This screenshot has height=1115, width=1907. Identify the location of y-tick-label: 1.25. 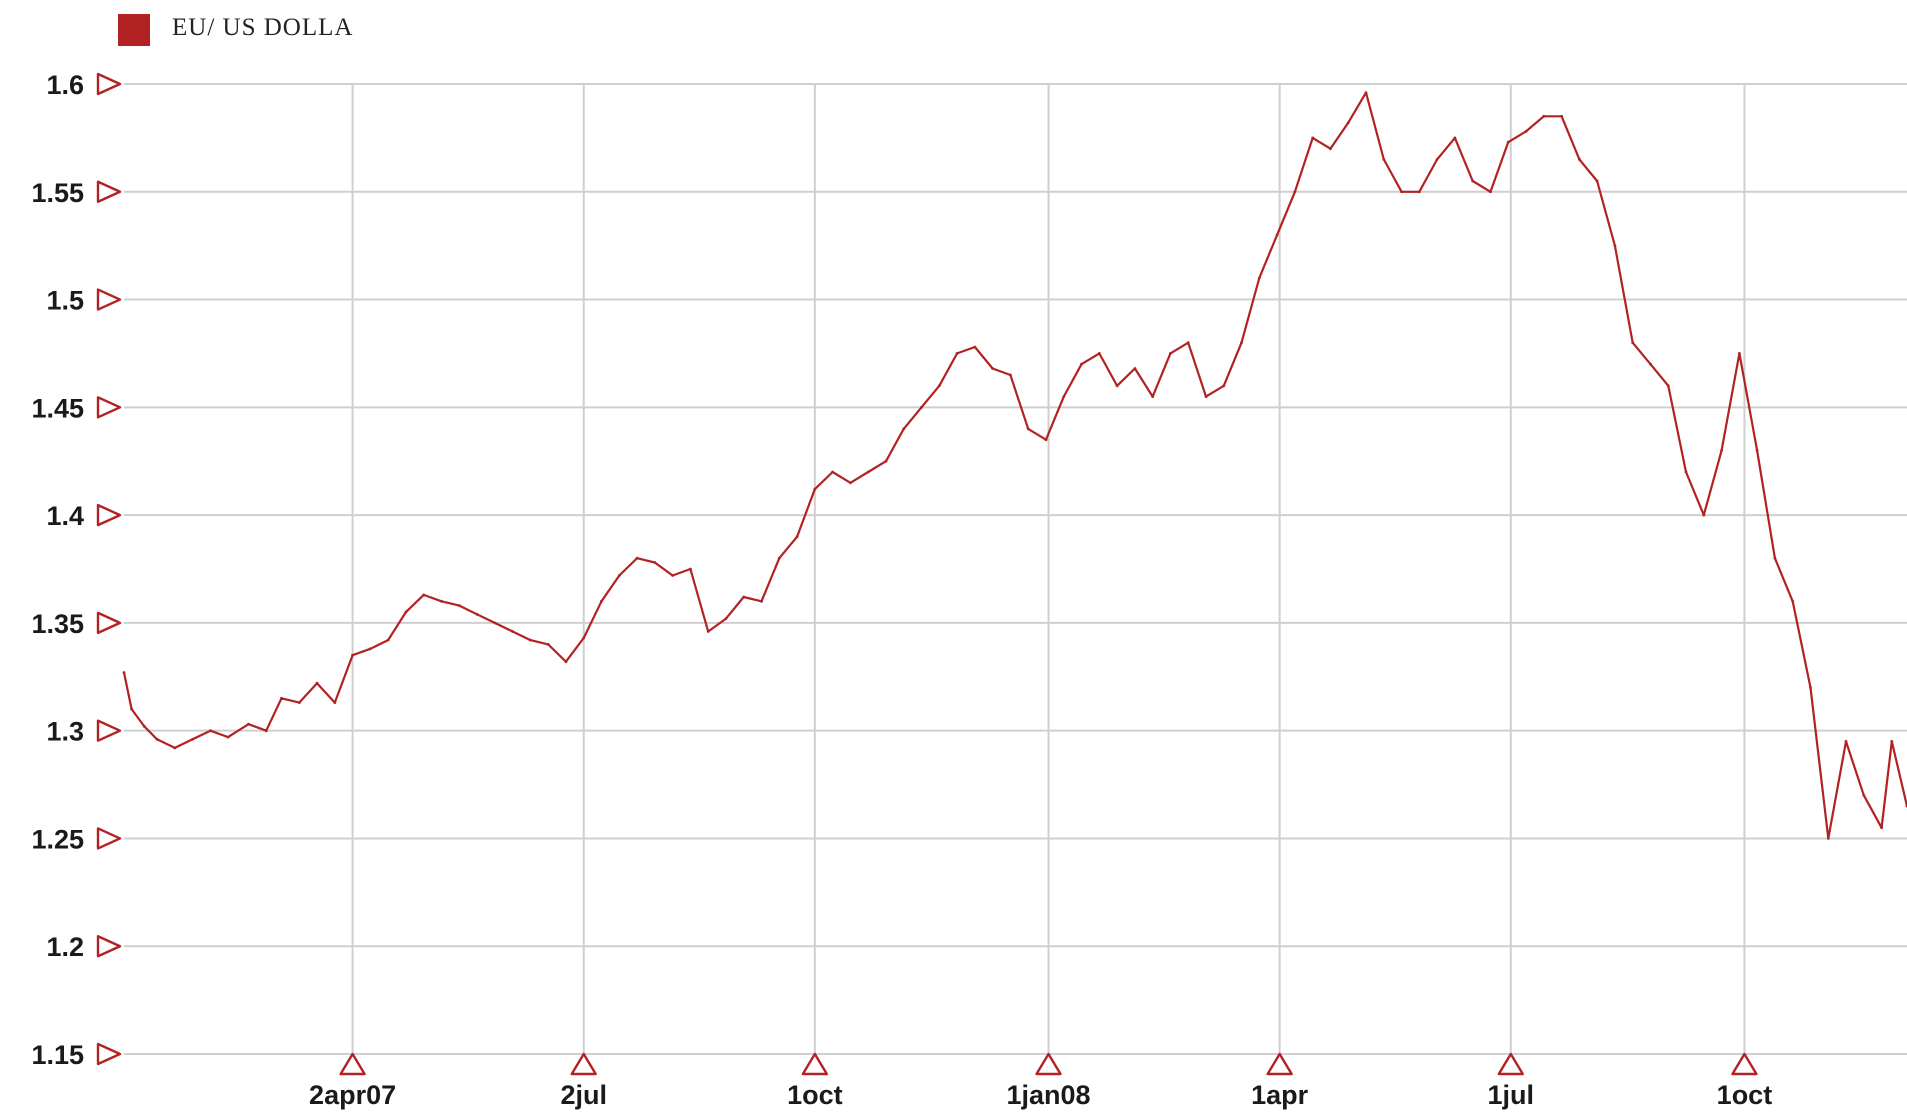
(57, 839).